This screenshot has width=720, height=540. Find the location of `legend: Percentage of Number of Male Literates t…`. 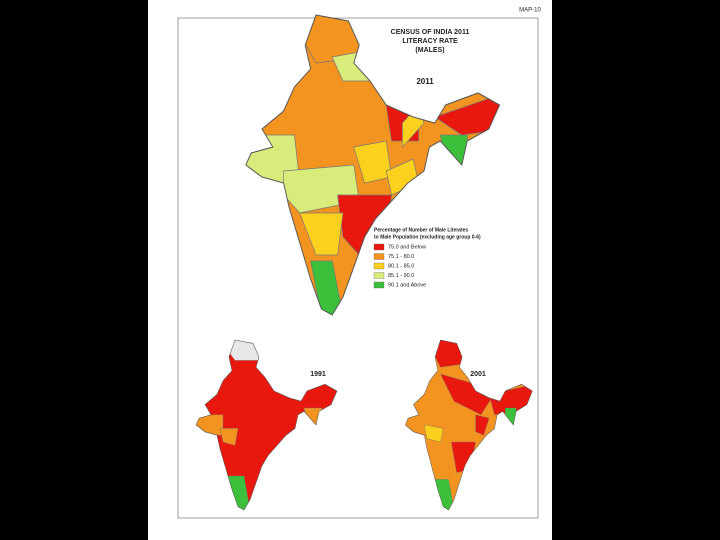

legend: Percentage of Number of Male Literates t… is located at coordinates (427, 258).